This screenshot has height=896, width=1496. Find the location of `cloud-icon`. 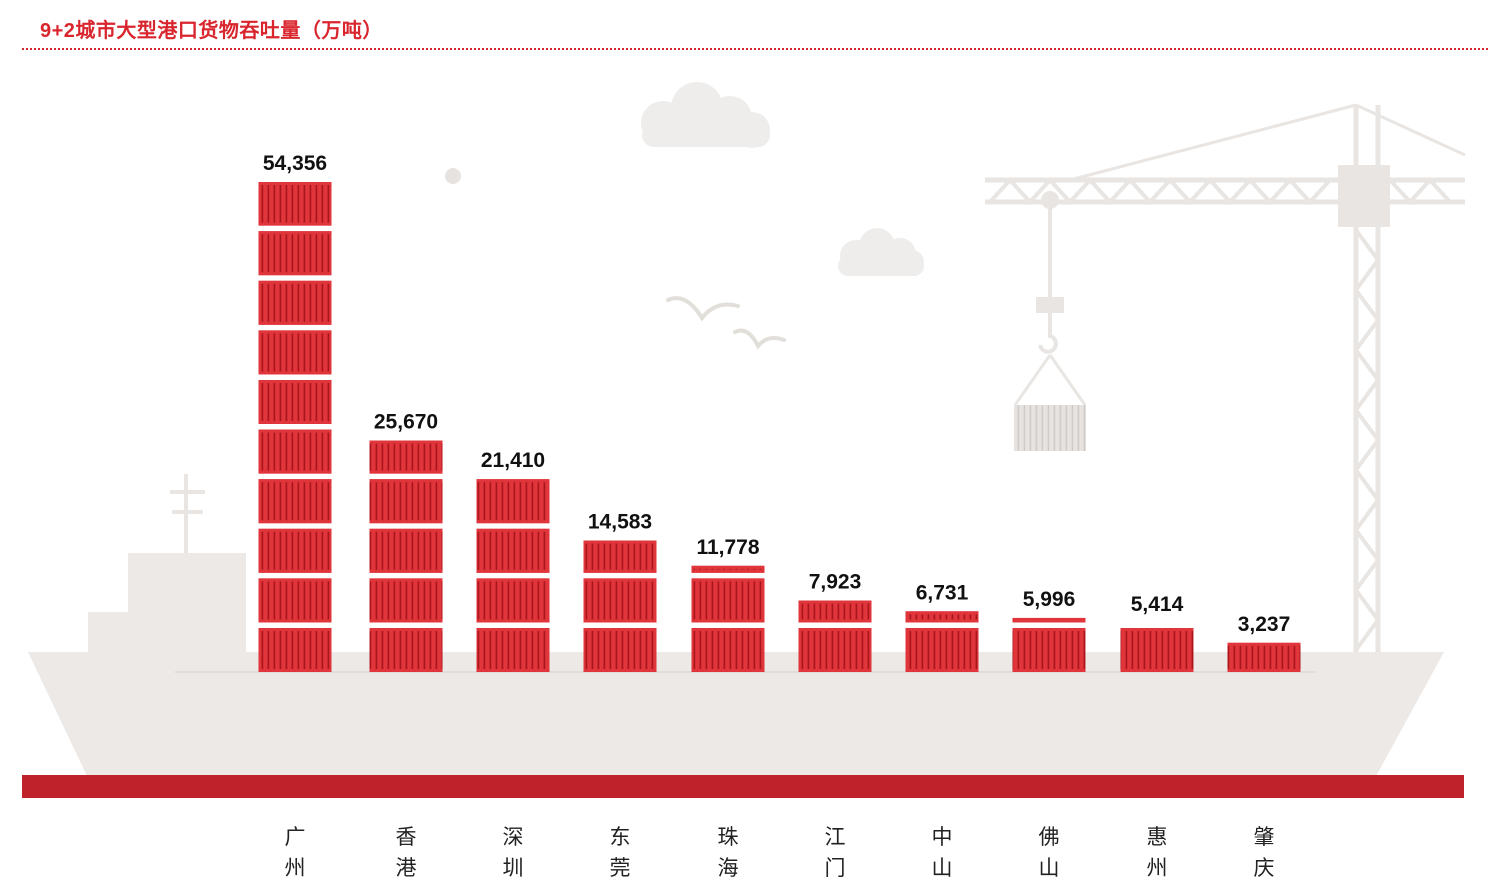

cloud-icon is located at coordinates (881, 252).